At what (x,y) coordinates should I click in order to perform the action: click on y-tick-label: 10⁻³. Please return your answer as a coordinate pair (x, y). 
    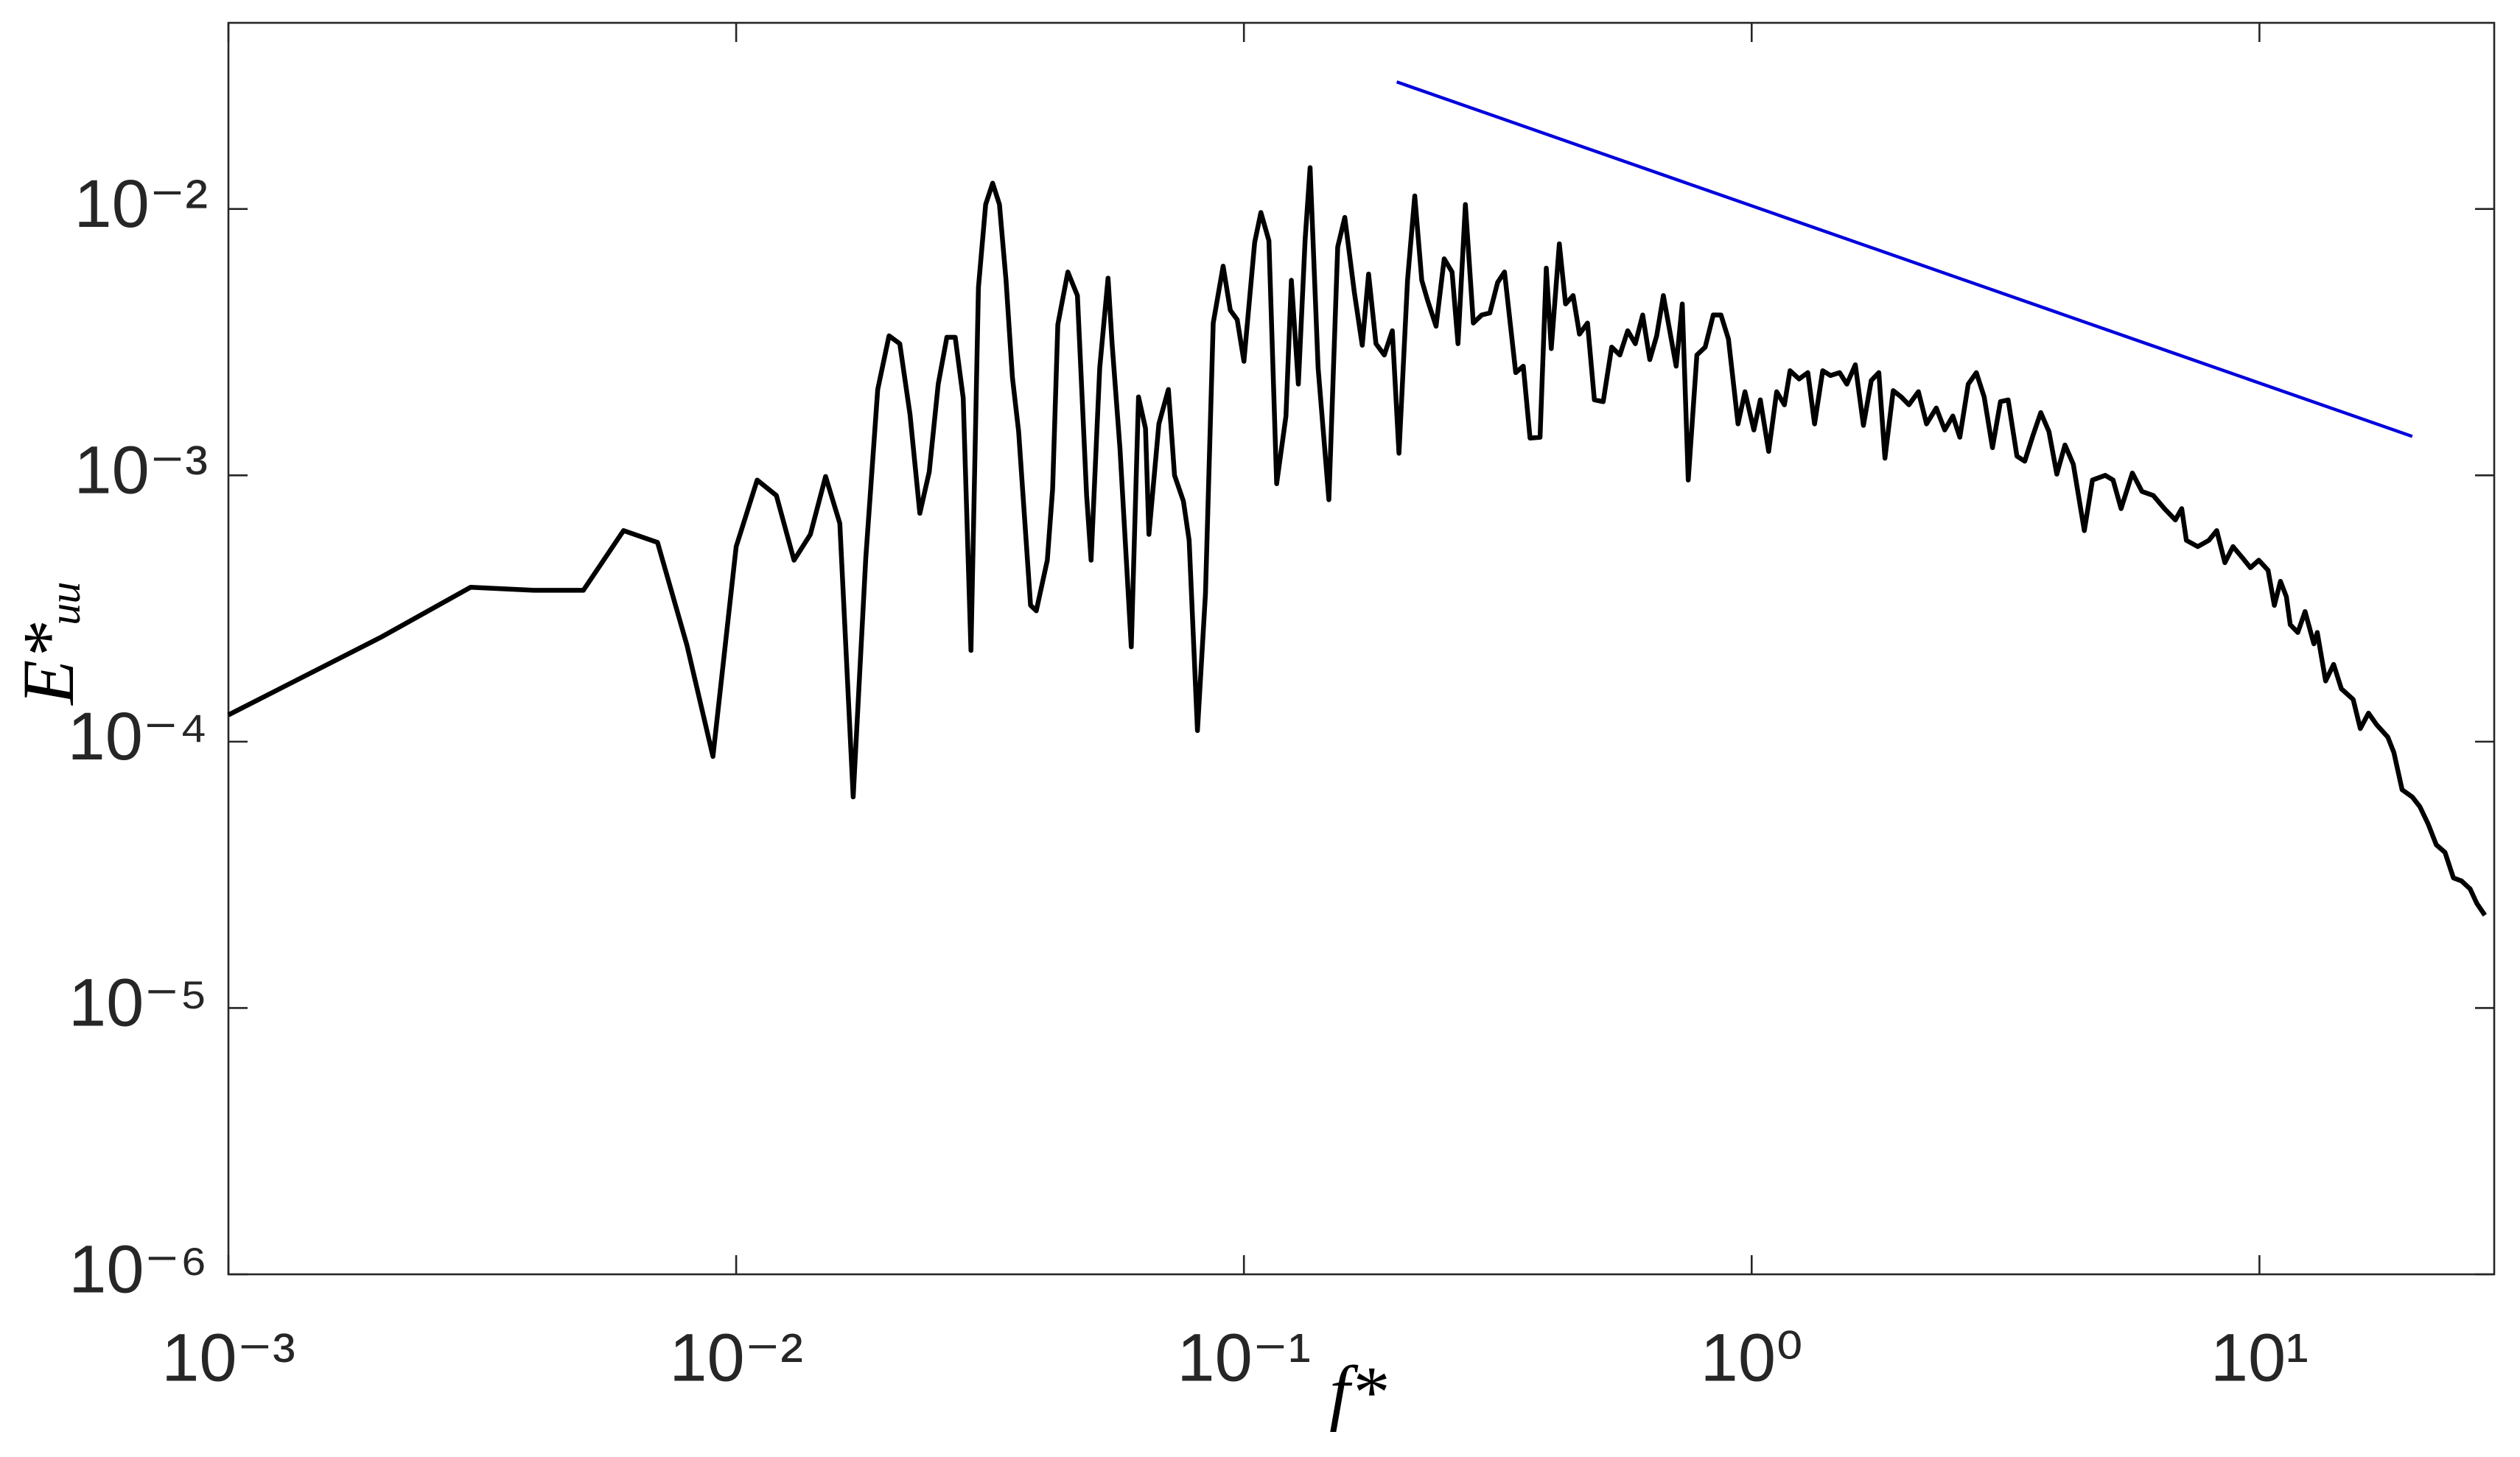
    Looking at the image, I should click on (141, 470).